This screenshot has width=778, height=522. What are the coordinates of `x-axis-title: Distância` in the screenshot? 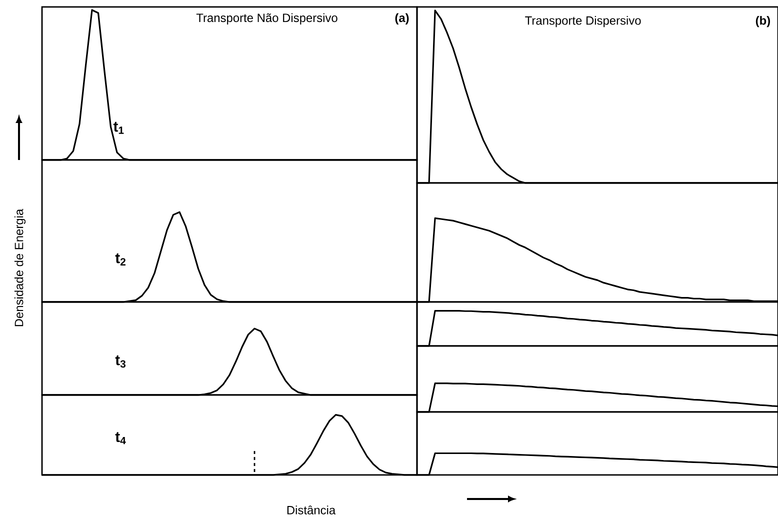 It's located at (311, 510).